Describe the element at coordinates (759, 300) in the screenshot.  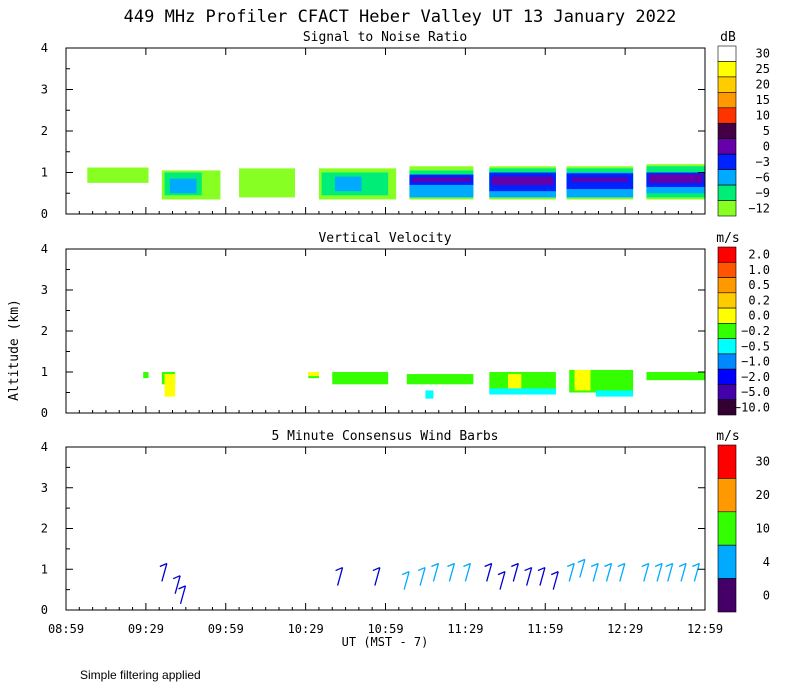
I see `legend-label: 0.2` at that location.